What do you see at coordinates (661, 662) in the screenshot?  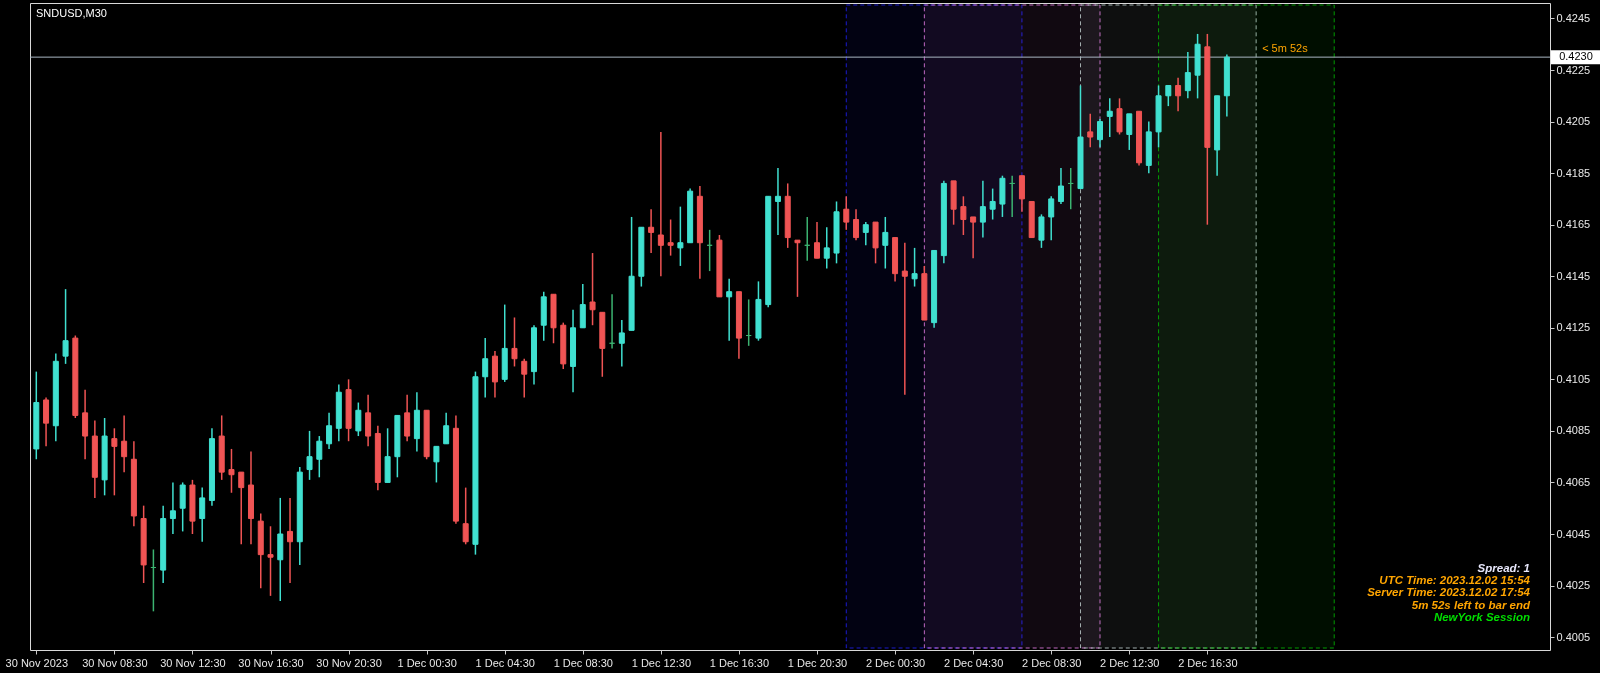 I see `x-tick-label: 1 Dec 12:30` at bounding box center [661, 662].